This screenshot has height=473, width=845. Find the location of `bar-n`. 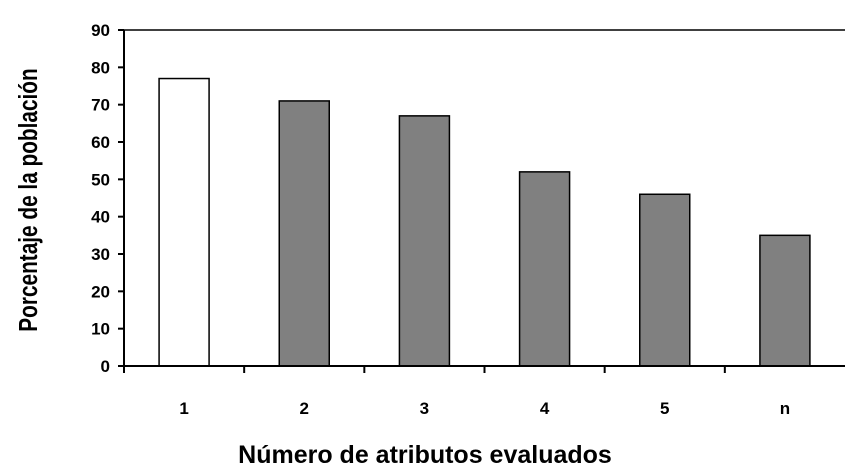

bar-n is located at coordinates (785, 300).